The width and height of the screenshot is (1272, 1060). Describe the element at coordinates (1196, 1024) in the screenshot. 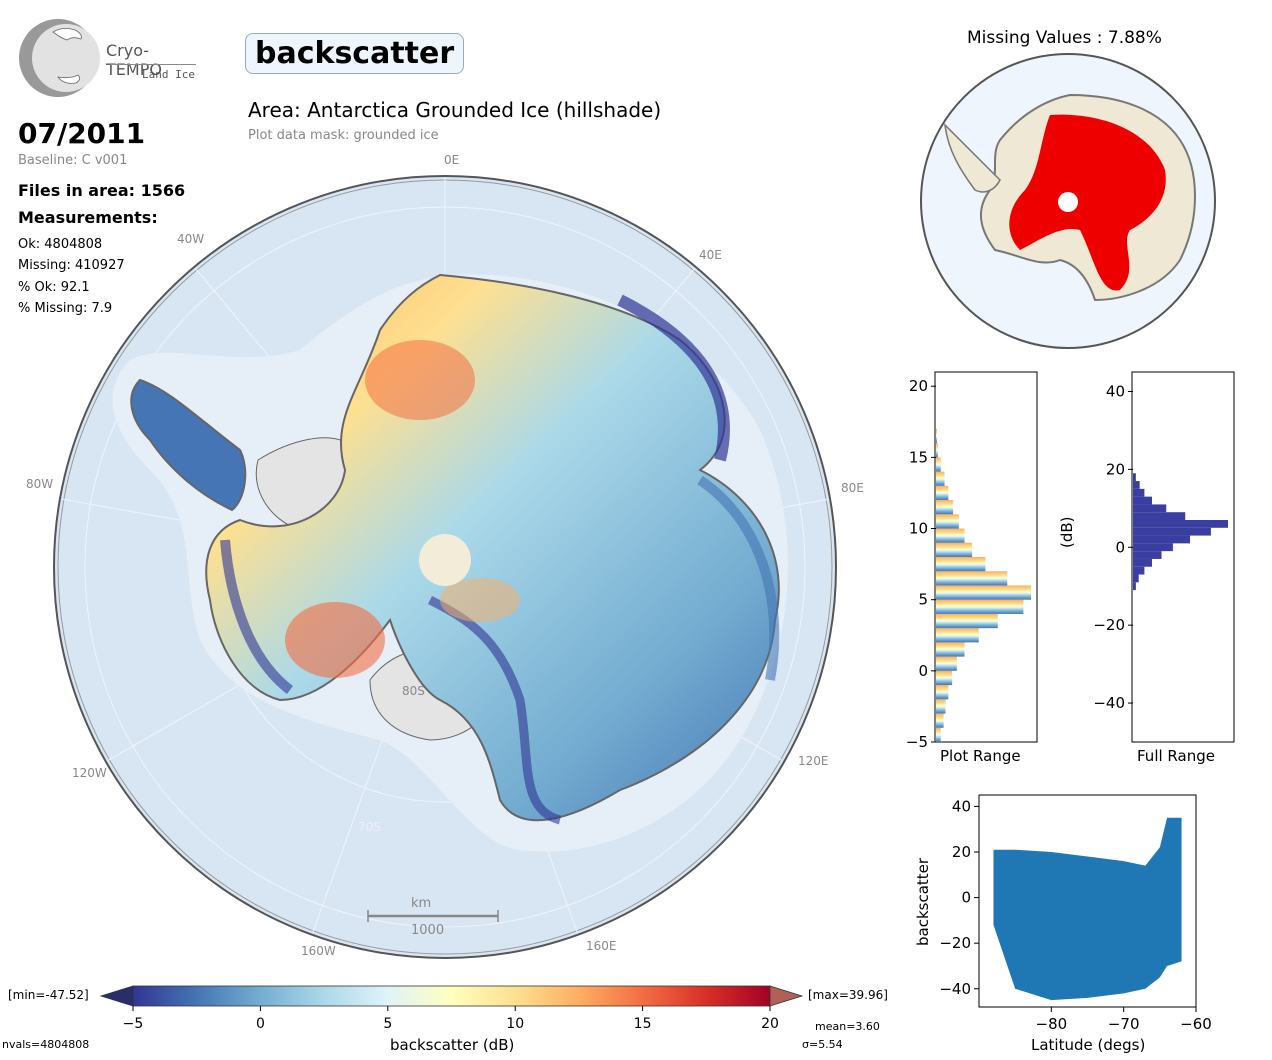

I see `scatter-xtick-label: −60` at that location.